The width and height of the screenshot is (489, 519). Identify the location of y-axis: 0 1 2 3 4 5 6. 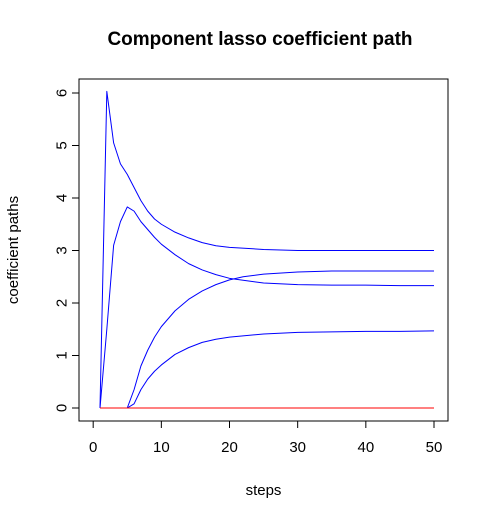
(67, 250).